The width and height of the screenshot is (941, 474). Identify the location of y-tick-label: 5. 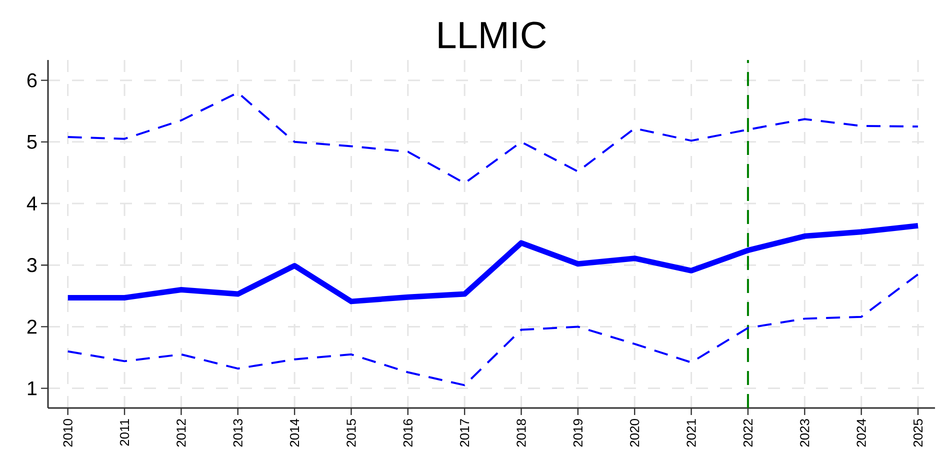
(32, 141).